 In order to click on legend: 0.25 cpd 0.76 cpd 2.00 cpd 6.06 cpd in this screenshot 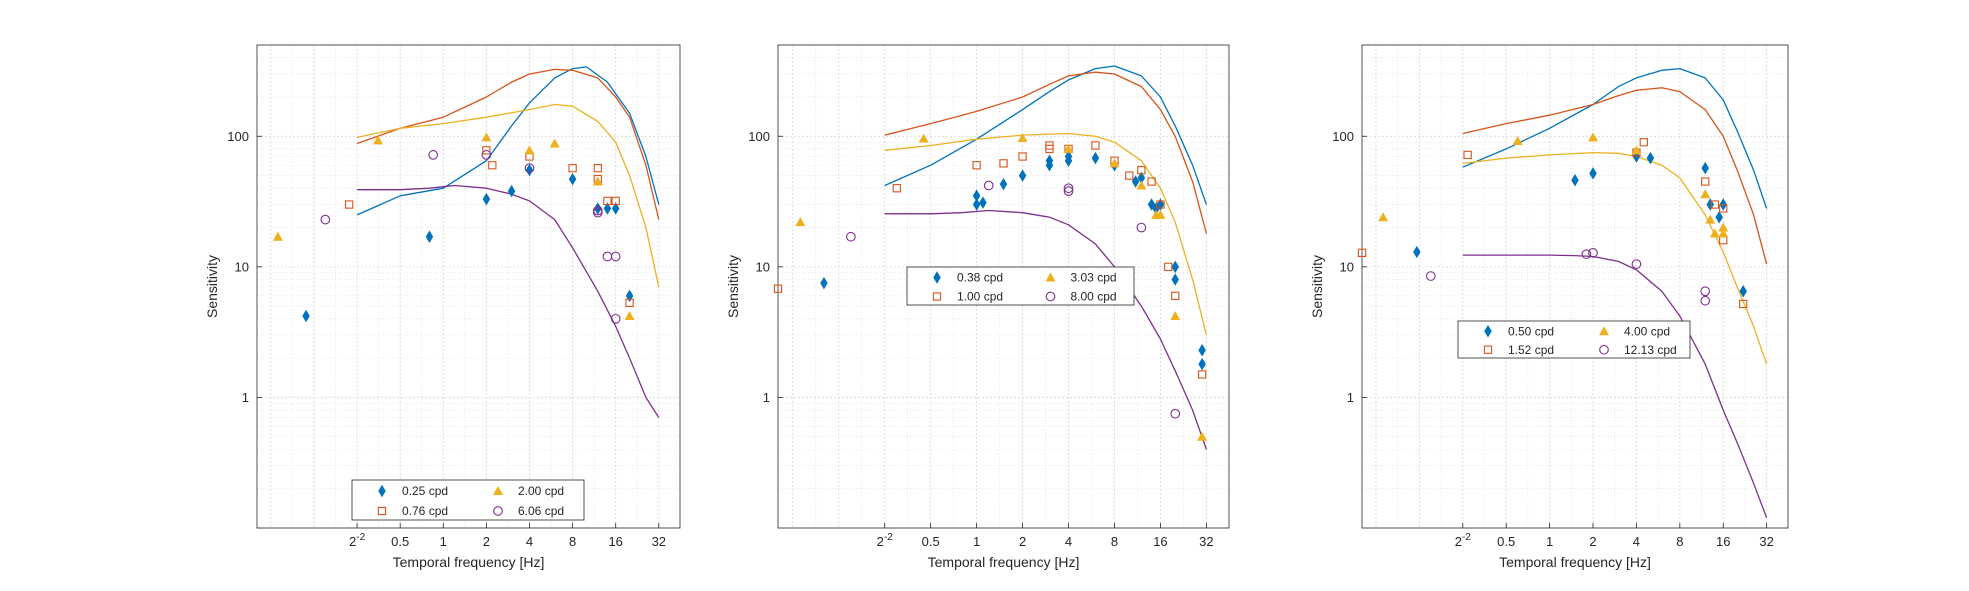, I will do `click(468, 500)`.